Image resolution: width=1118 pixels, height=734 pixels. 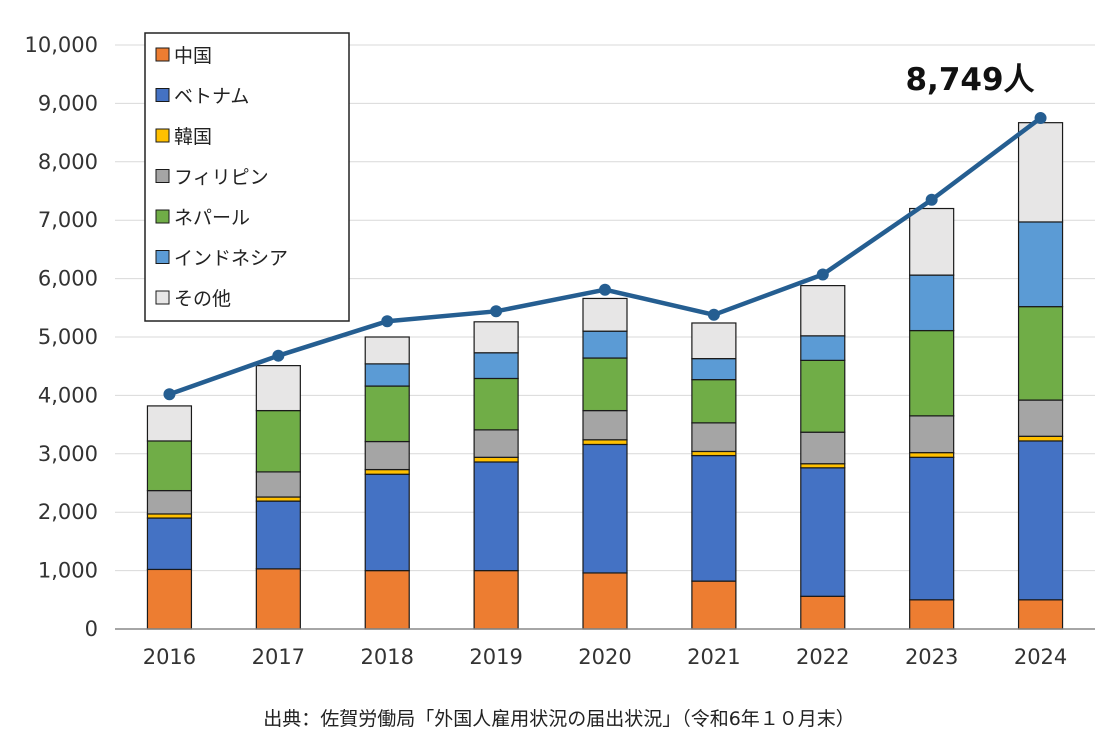 I want to click on x-tick-label: 2019, so click(x=495, y=657).